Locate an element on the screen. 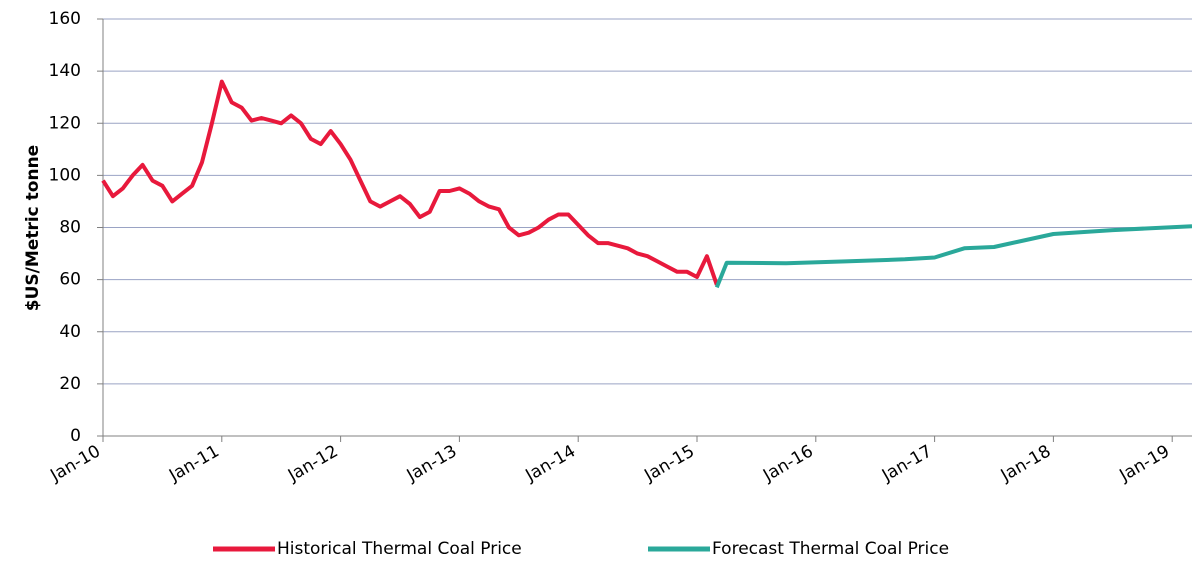 The image size is (1192, 563). y-tick-label: 100 is located at coordinates (65, 175).